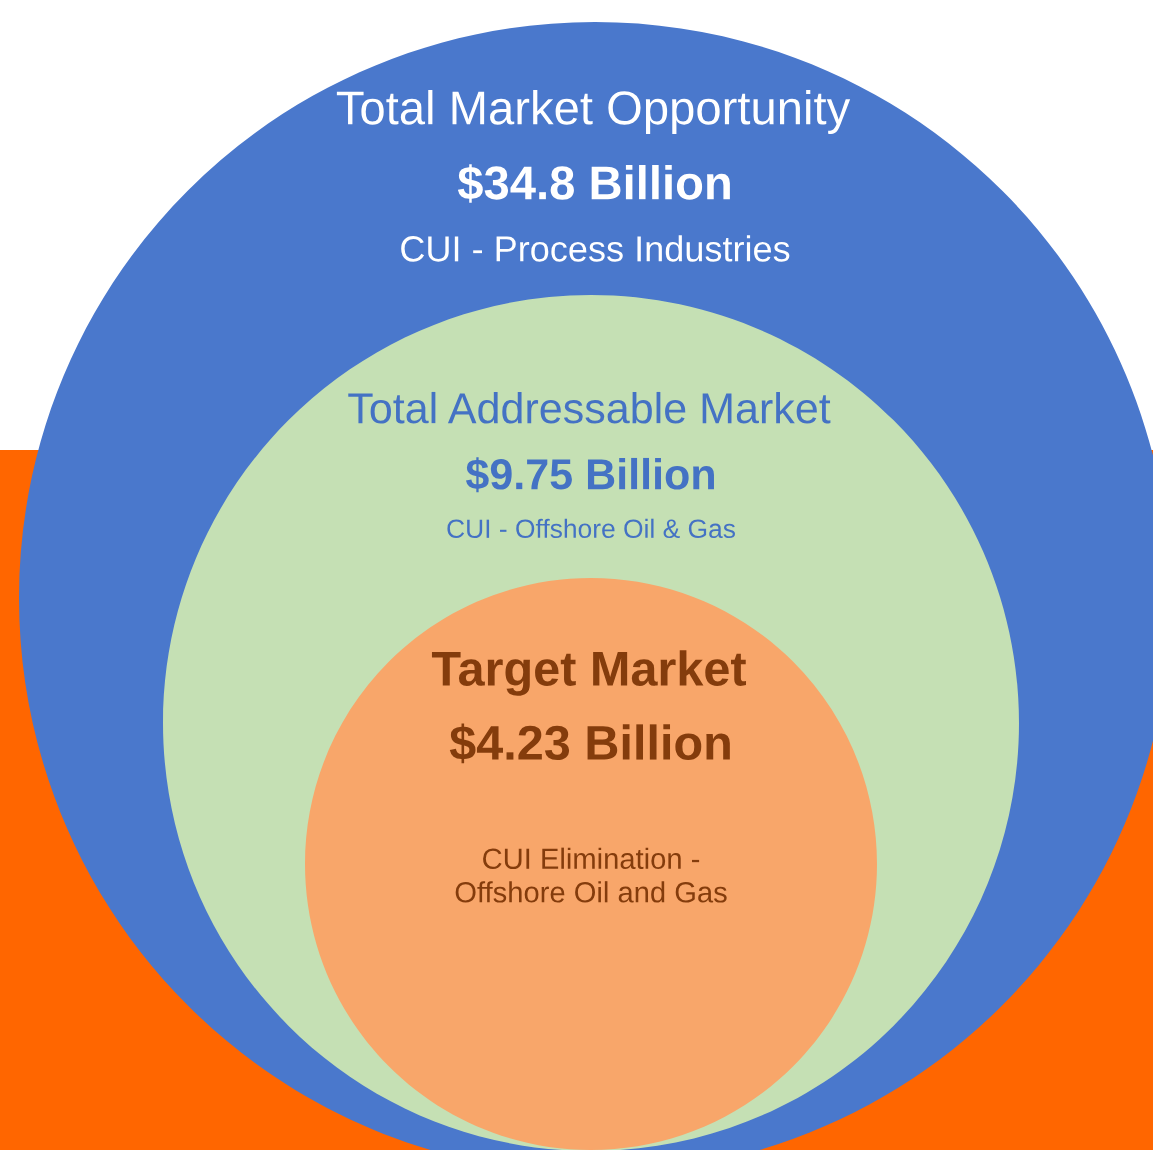 The width and height of the screenshot is (1153, 1150). What do you see at coordinates (595, 248) in the screenshot?
I see `text: CUI - Process Industries` at bounding box center [595, 248].